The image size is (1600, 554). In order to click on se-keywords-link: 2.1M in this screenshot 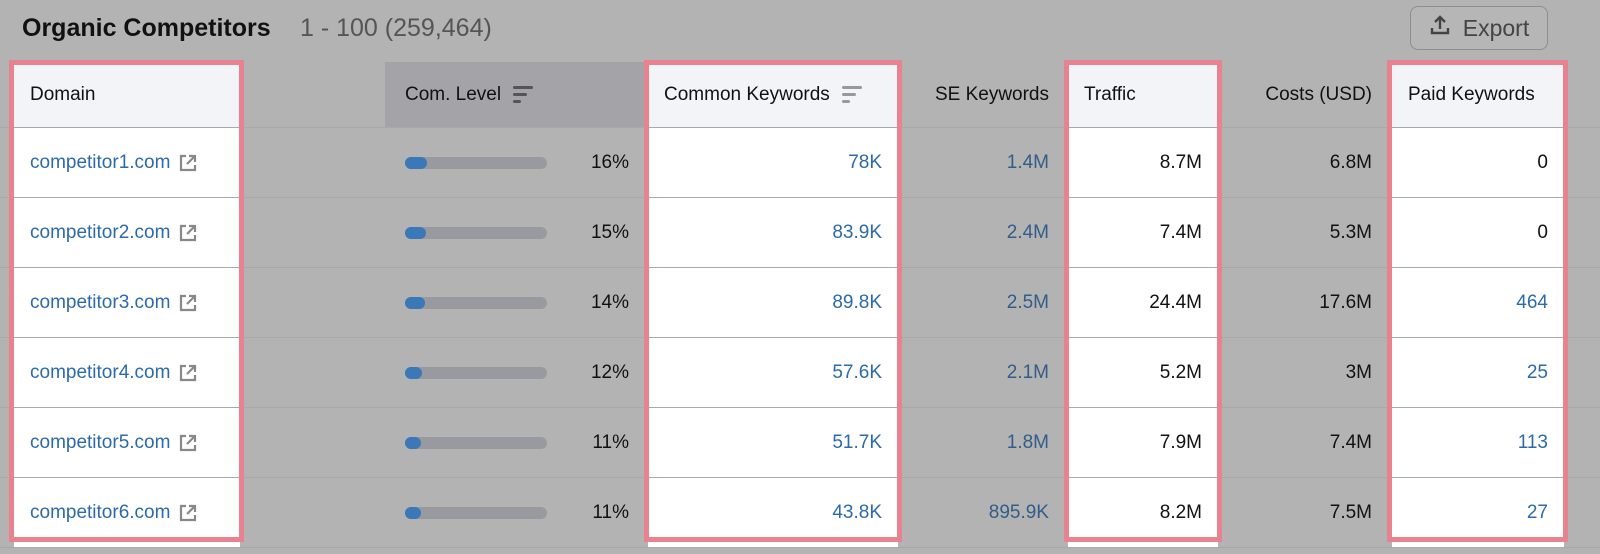, I will do `click(1027, 372)`.